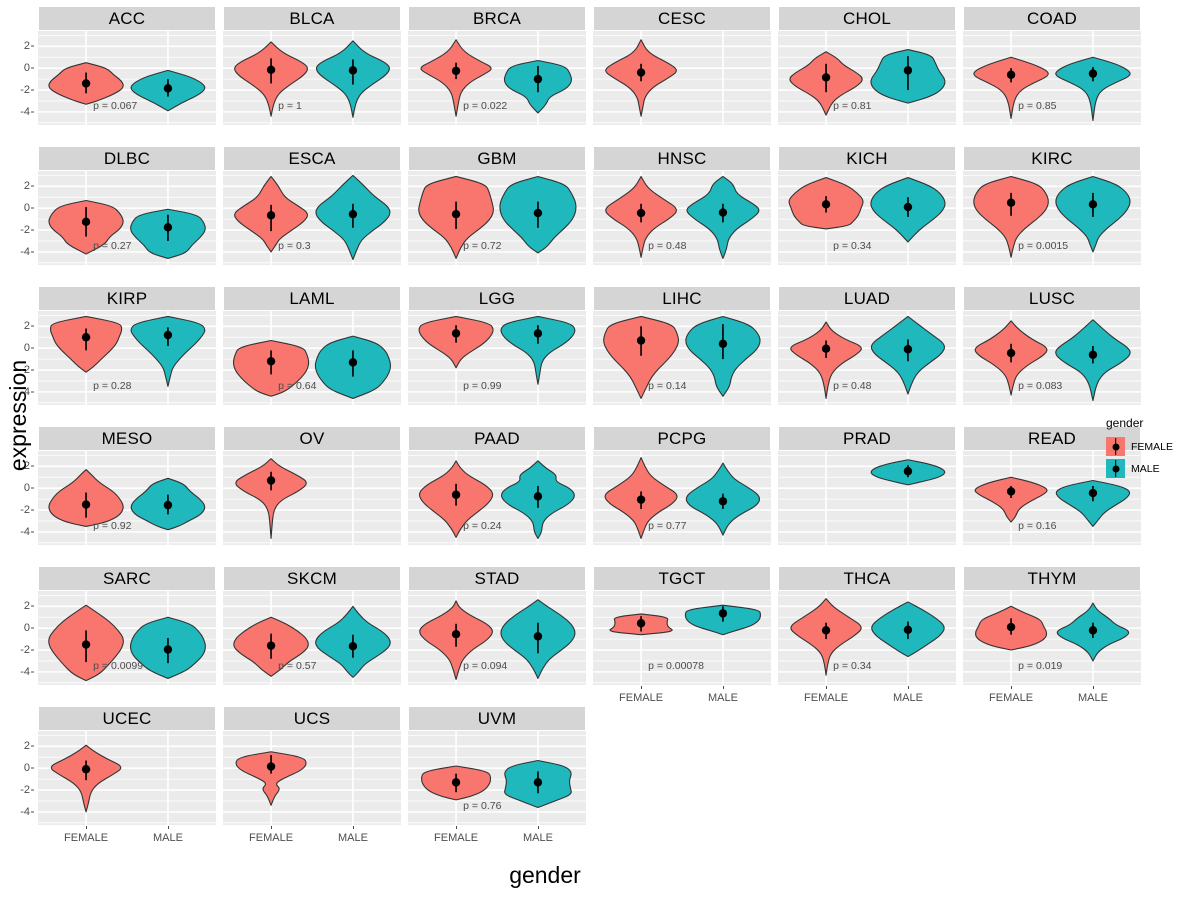 This screenshot has height=900, width=1200. What do you see at coordinates (1052, 578) in the screenshot?
I see `facet-strip-label: THYM` at bounding box center [1052, 578].